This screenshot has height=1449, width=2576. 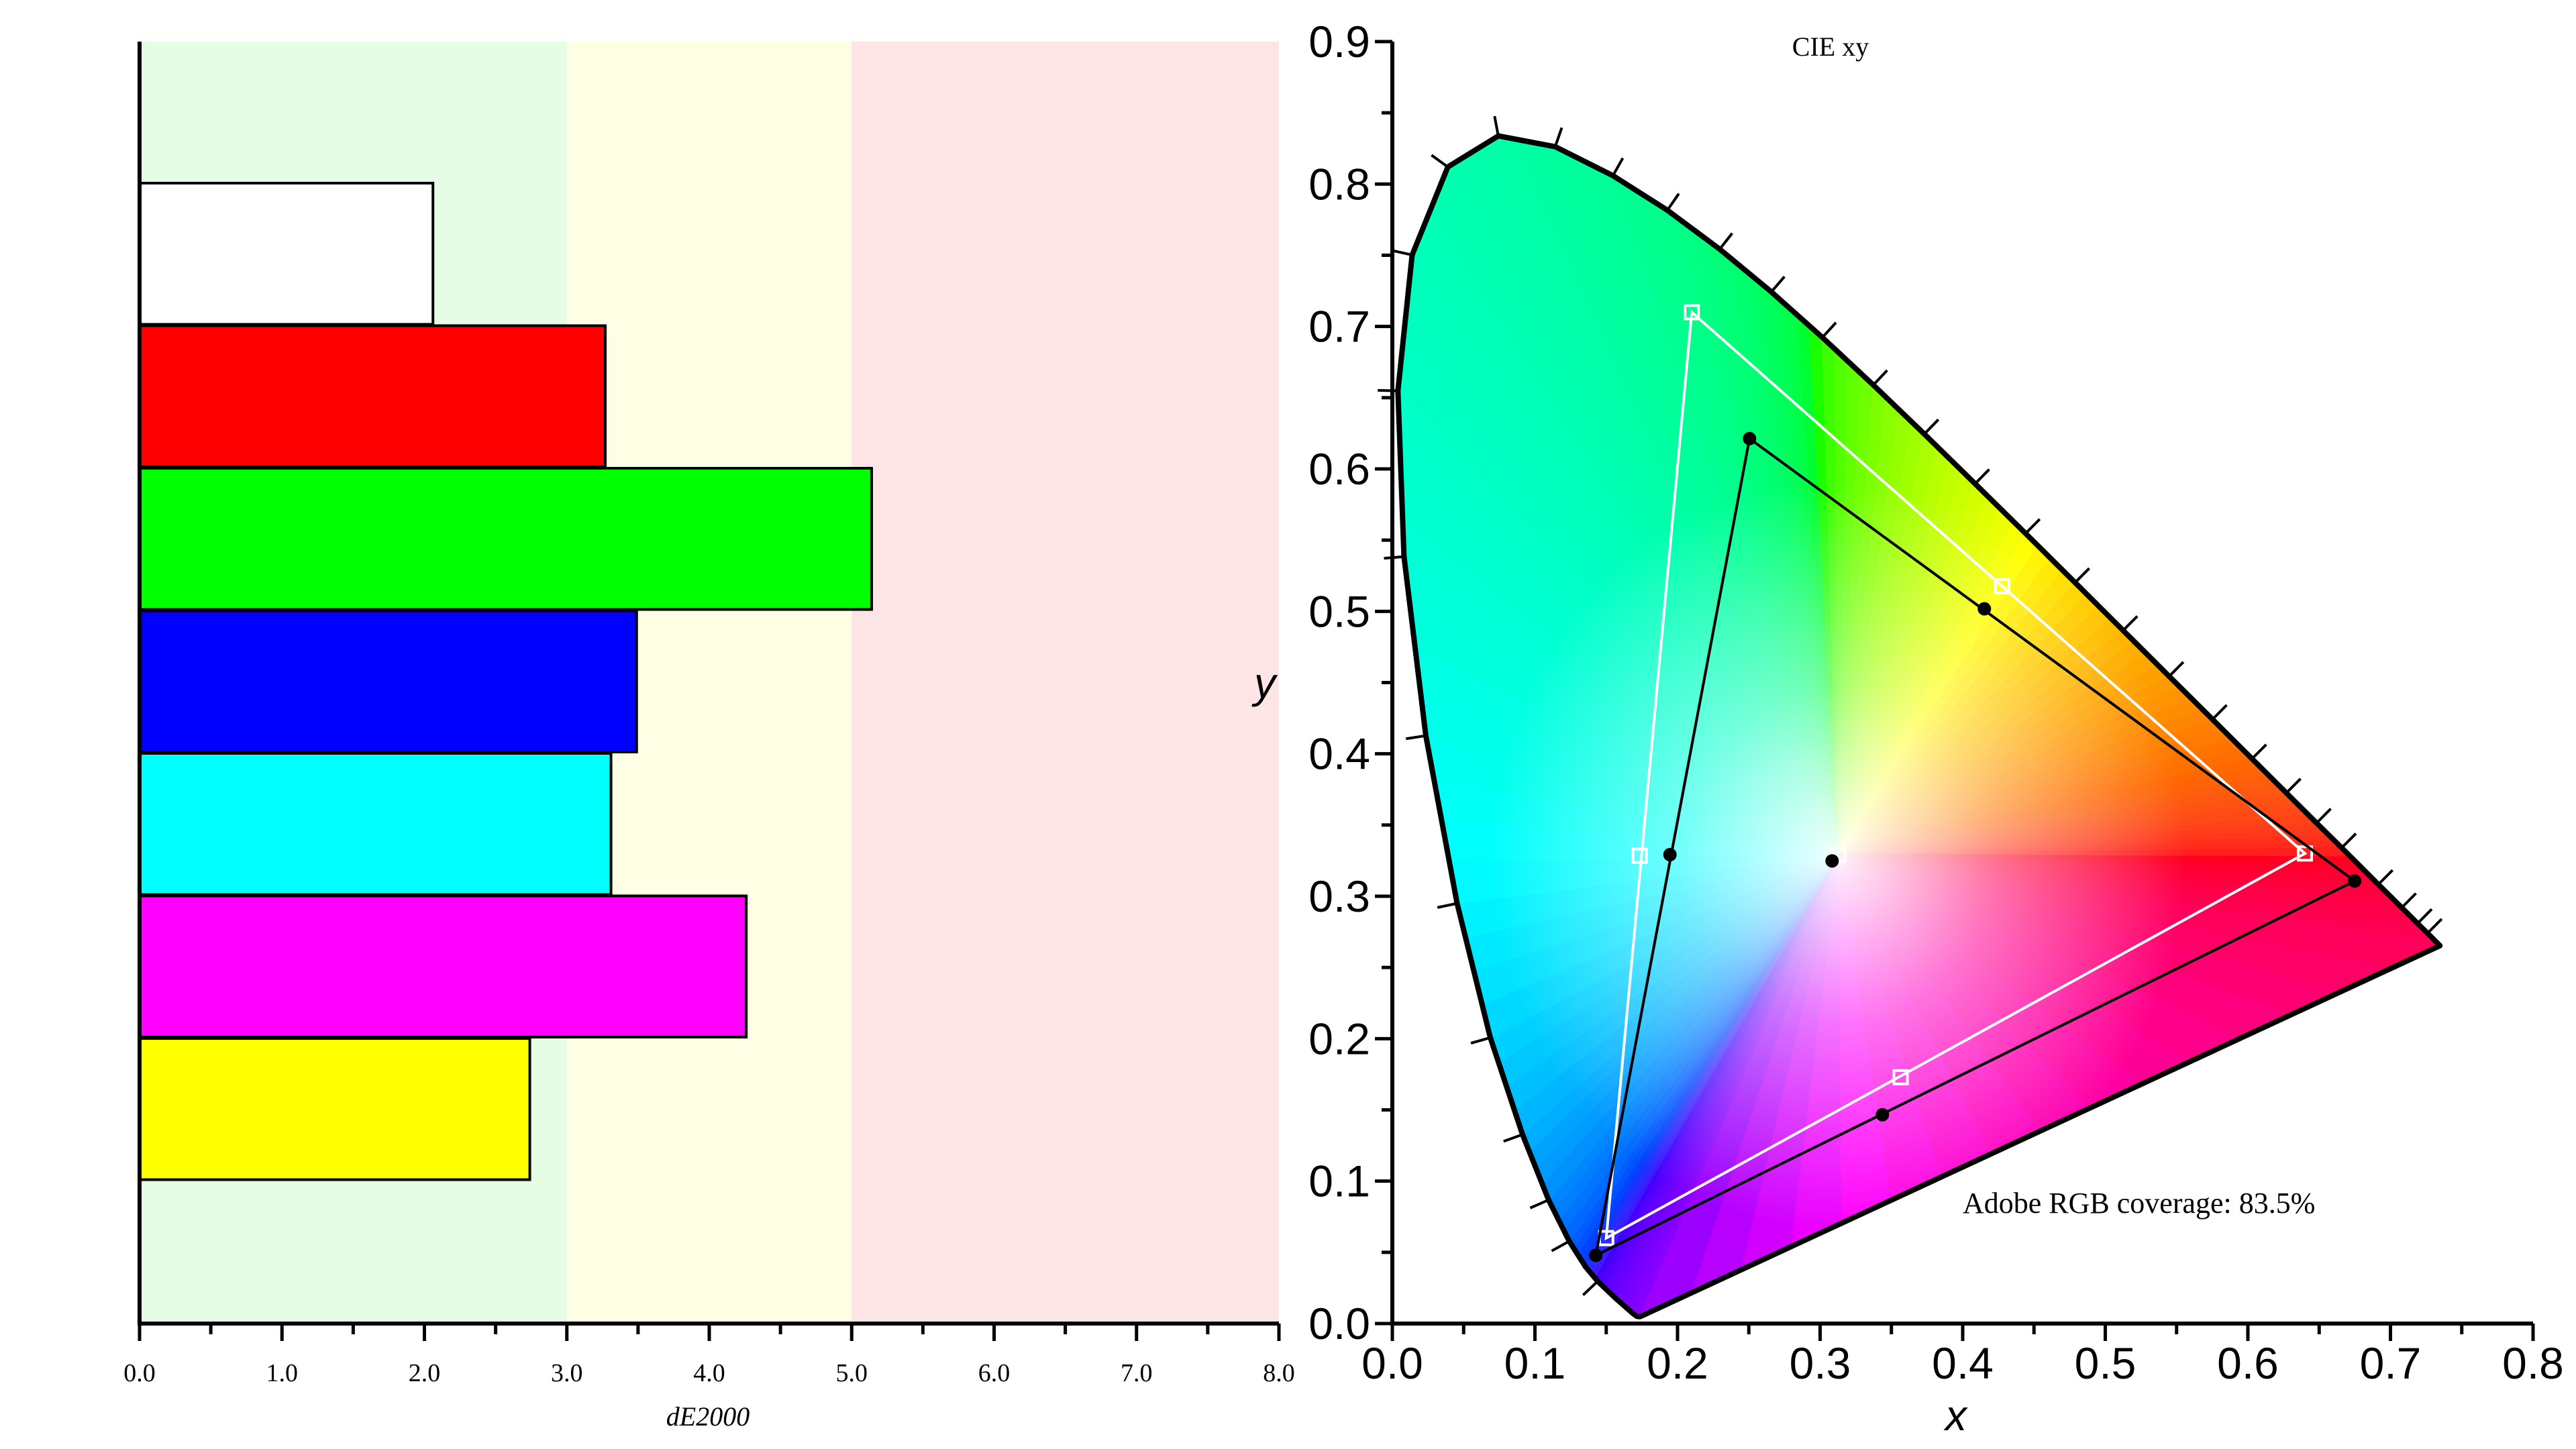 What do you see at coordinates (1339, 41) in the screenshot?
I see `cie-y-tick-label: 0.9` at bounding box center [1339, 41].